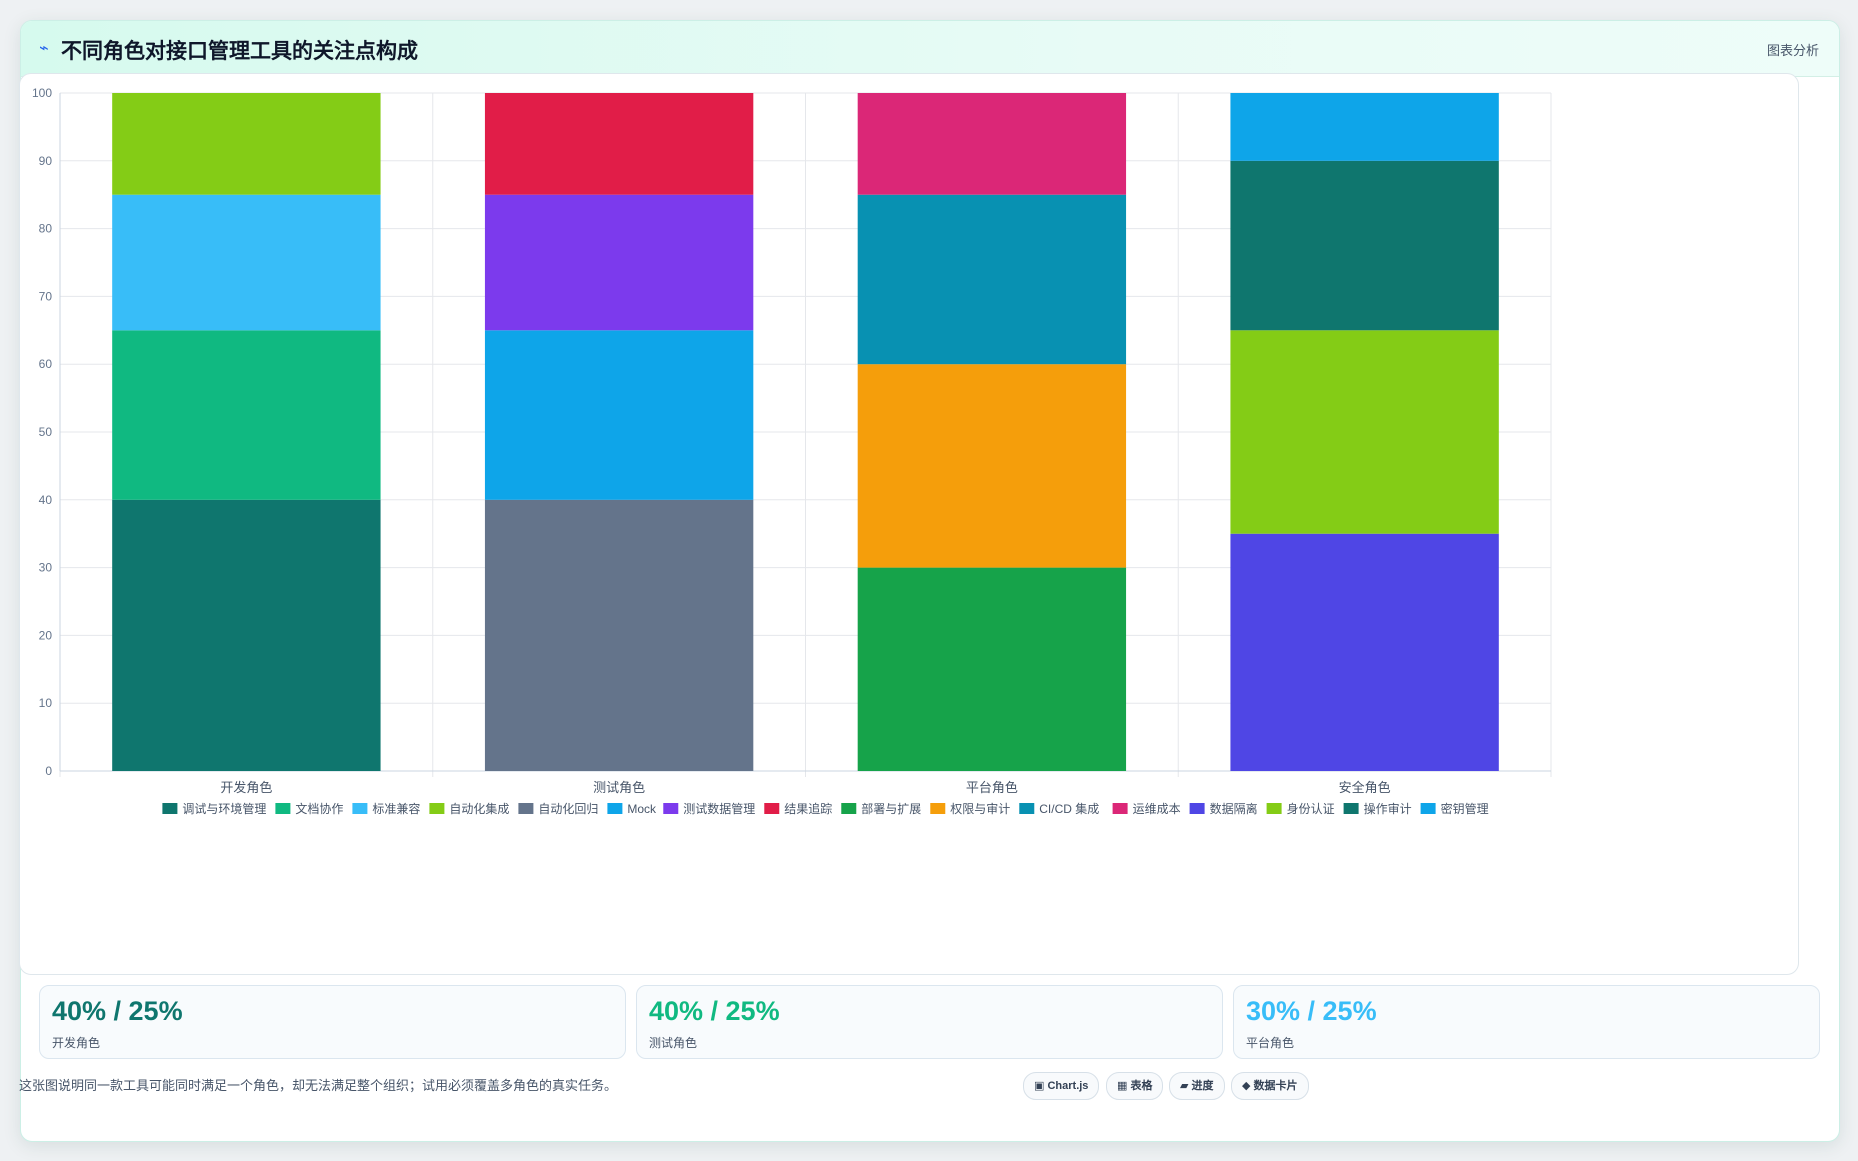 This screenshot has width=1858, height=1161. What do you see at coordinates (1465, 808) in the screenshot?
I see `legend-label: 密钥管理` at bounding box center [1465, 808].